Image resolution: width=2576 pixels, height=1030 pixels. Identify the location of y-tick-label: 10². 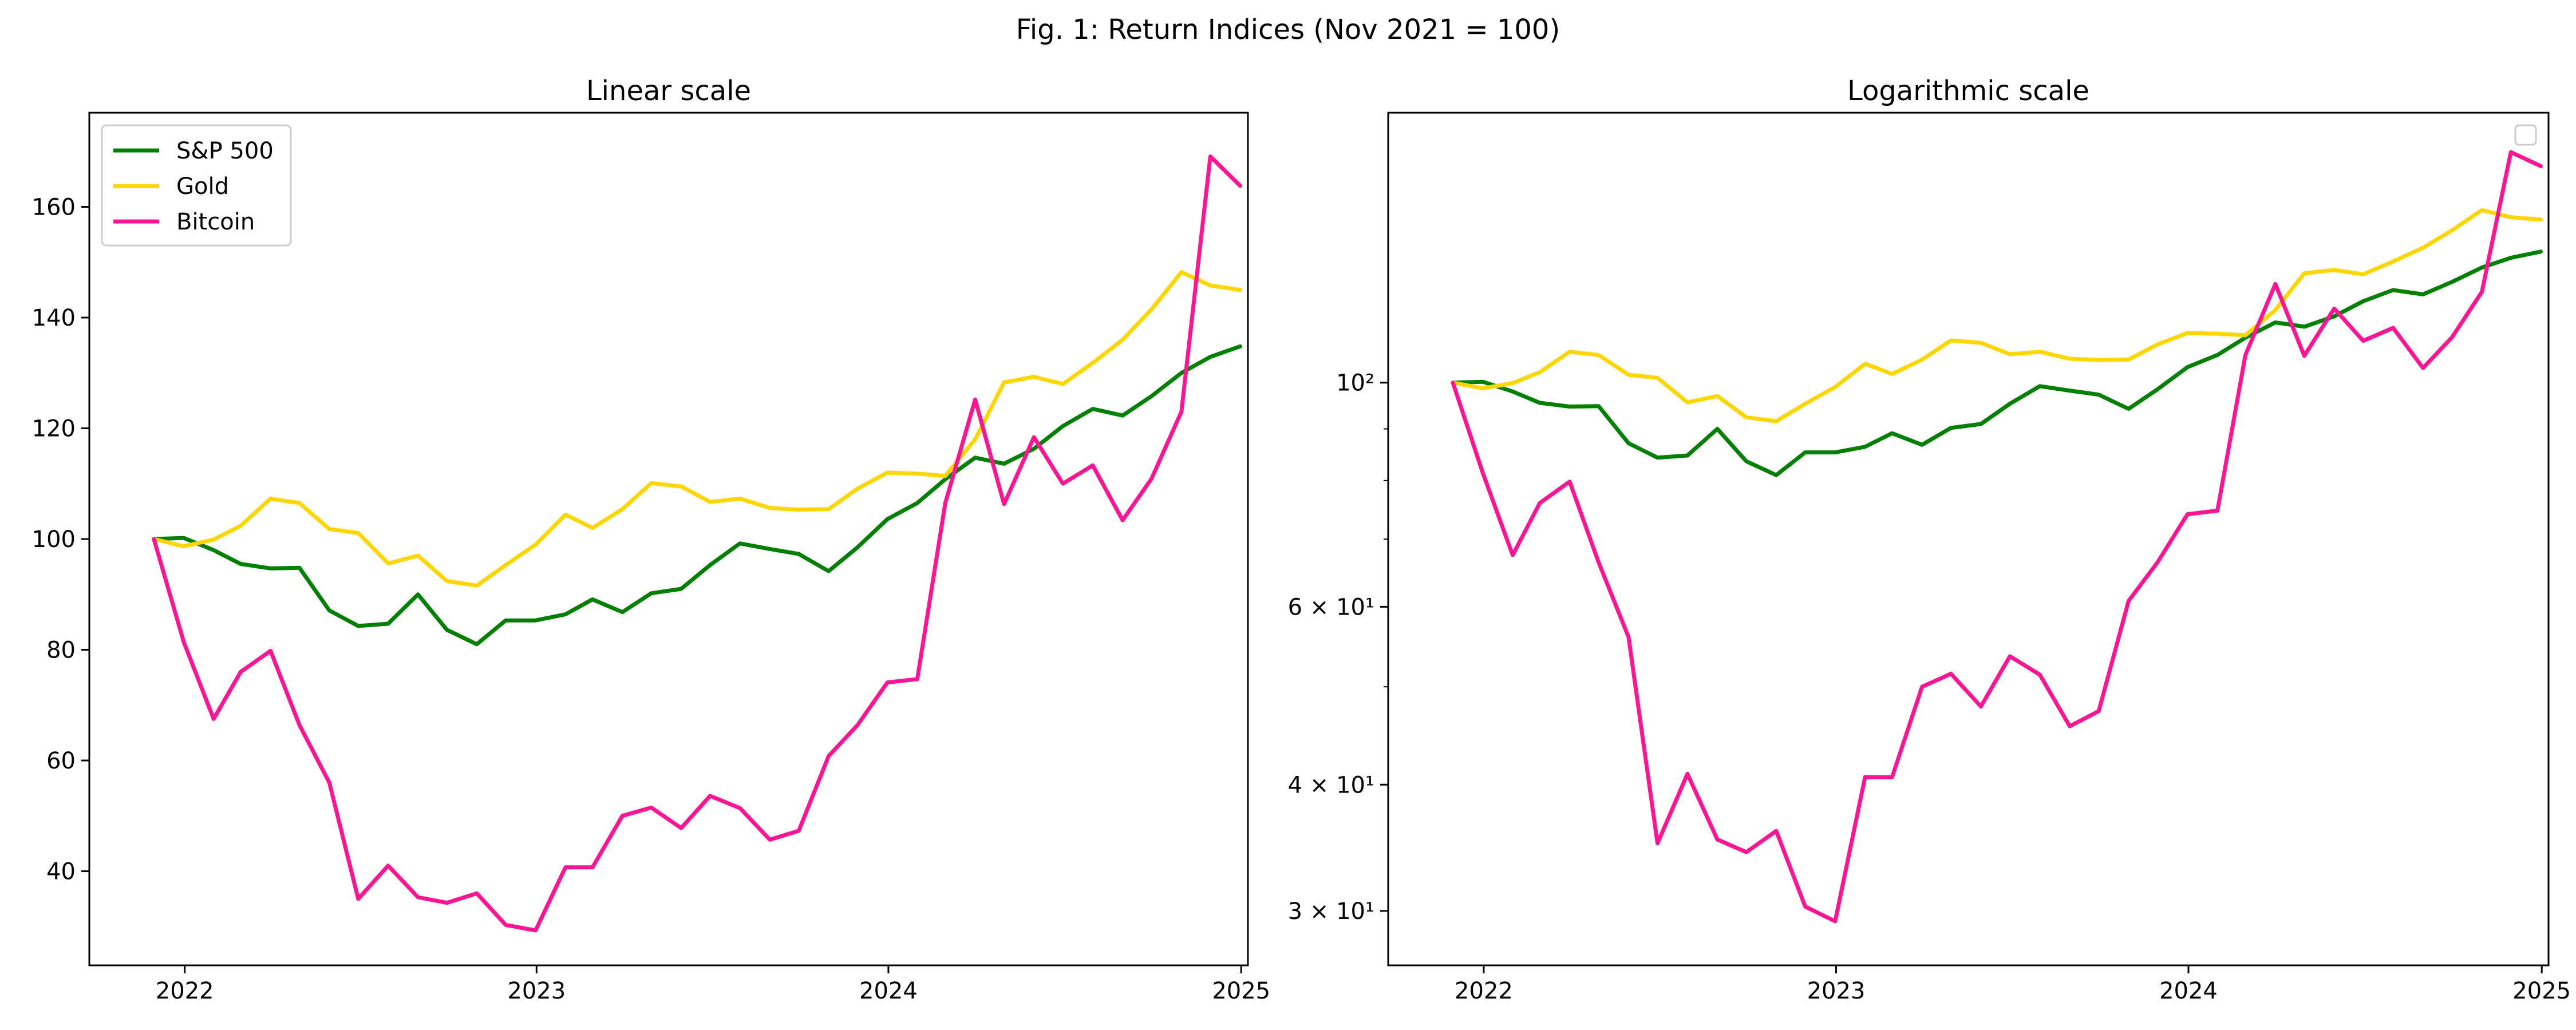
(1355, 383).